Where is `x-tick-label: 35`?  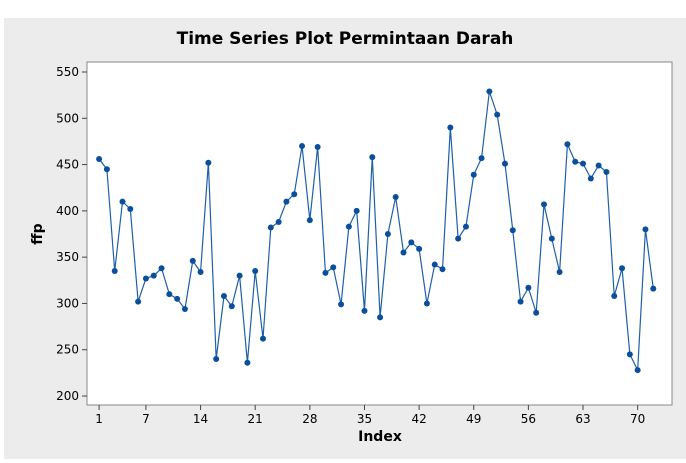
x-tick-label: 35 is located at coordinates (364, 419).